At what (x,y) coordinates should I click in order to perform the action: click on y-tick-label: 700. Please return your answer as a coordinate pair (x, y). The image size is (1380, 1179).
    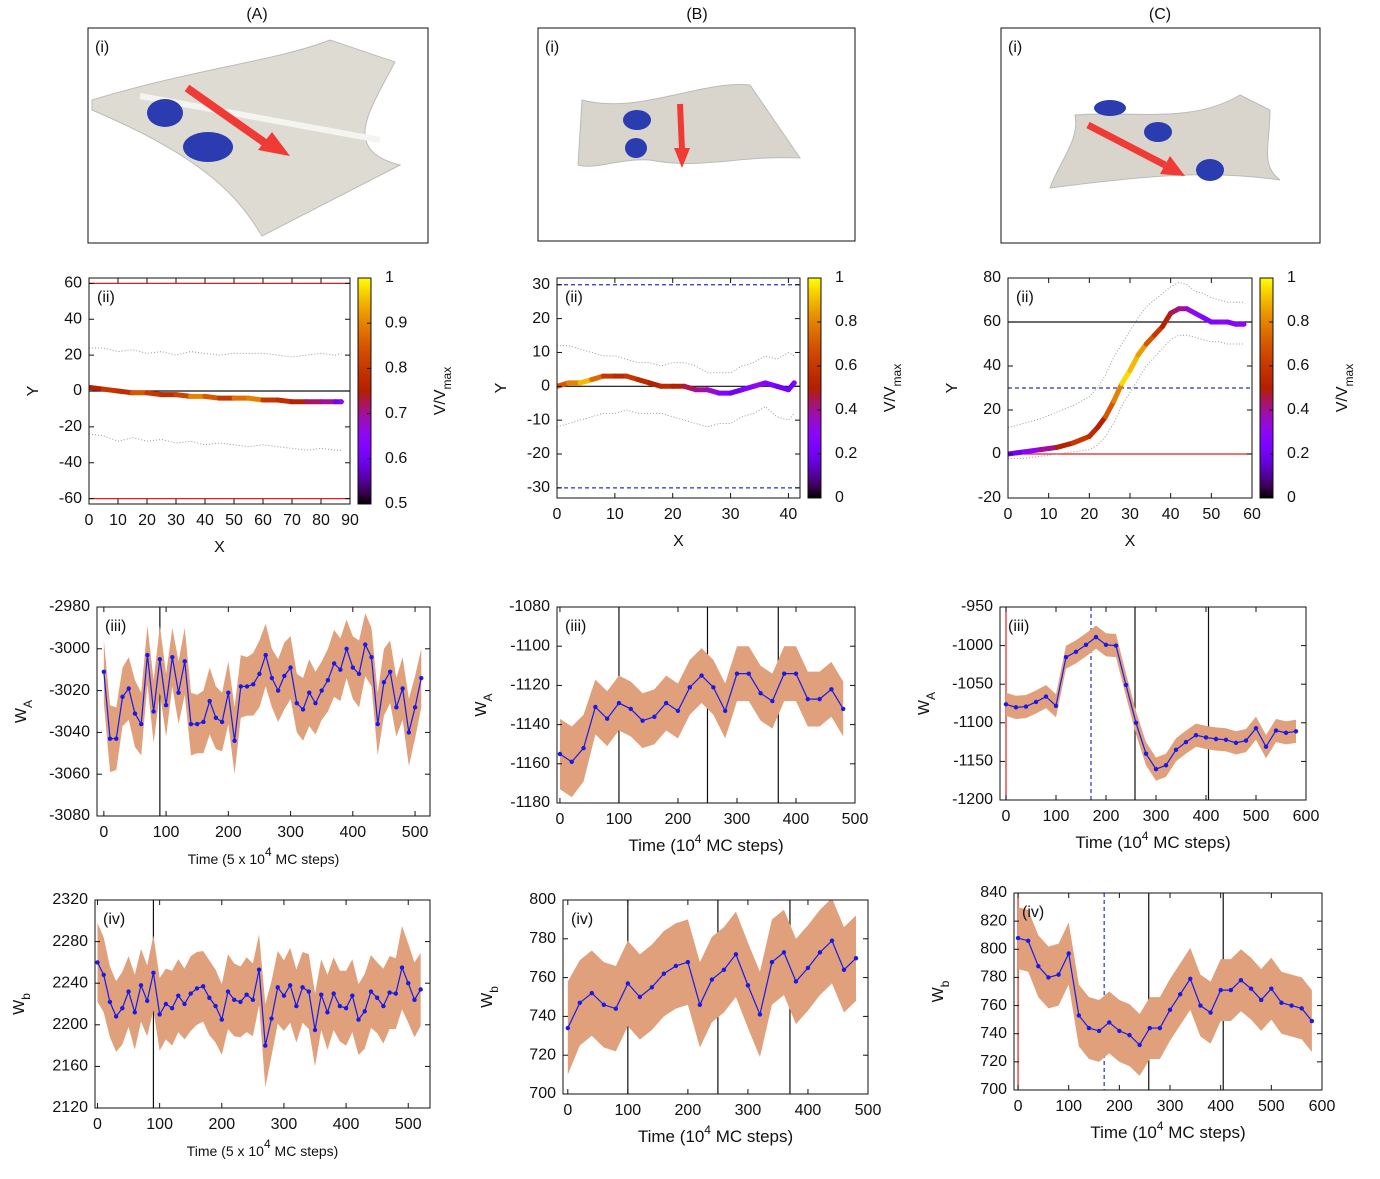
    Looking at the image, I should click on (542, 1093).